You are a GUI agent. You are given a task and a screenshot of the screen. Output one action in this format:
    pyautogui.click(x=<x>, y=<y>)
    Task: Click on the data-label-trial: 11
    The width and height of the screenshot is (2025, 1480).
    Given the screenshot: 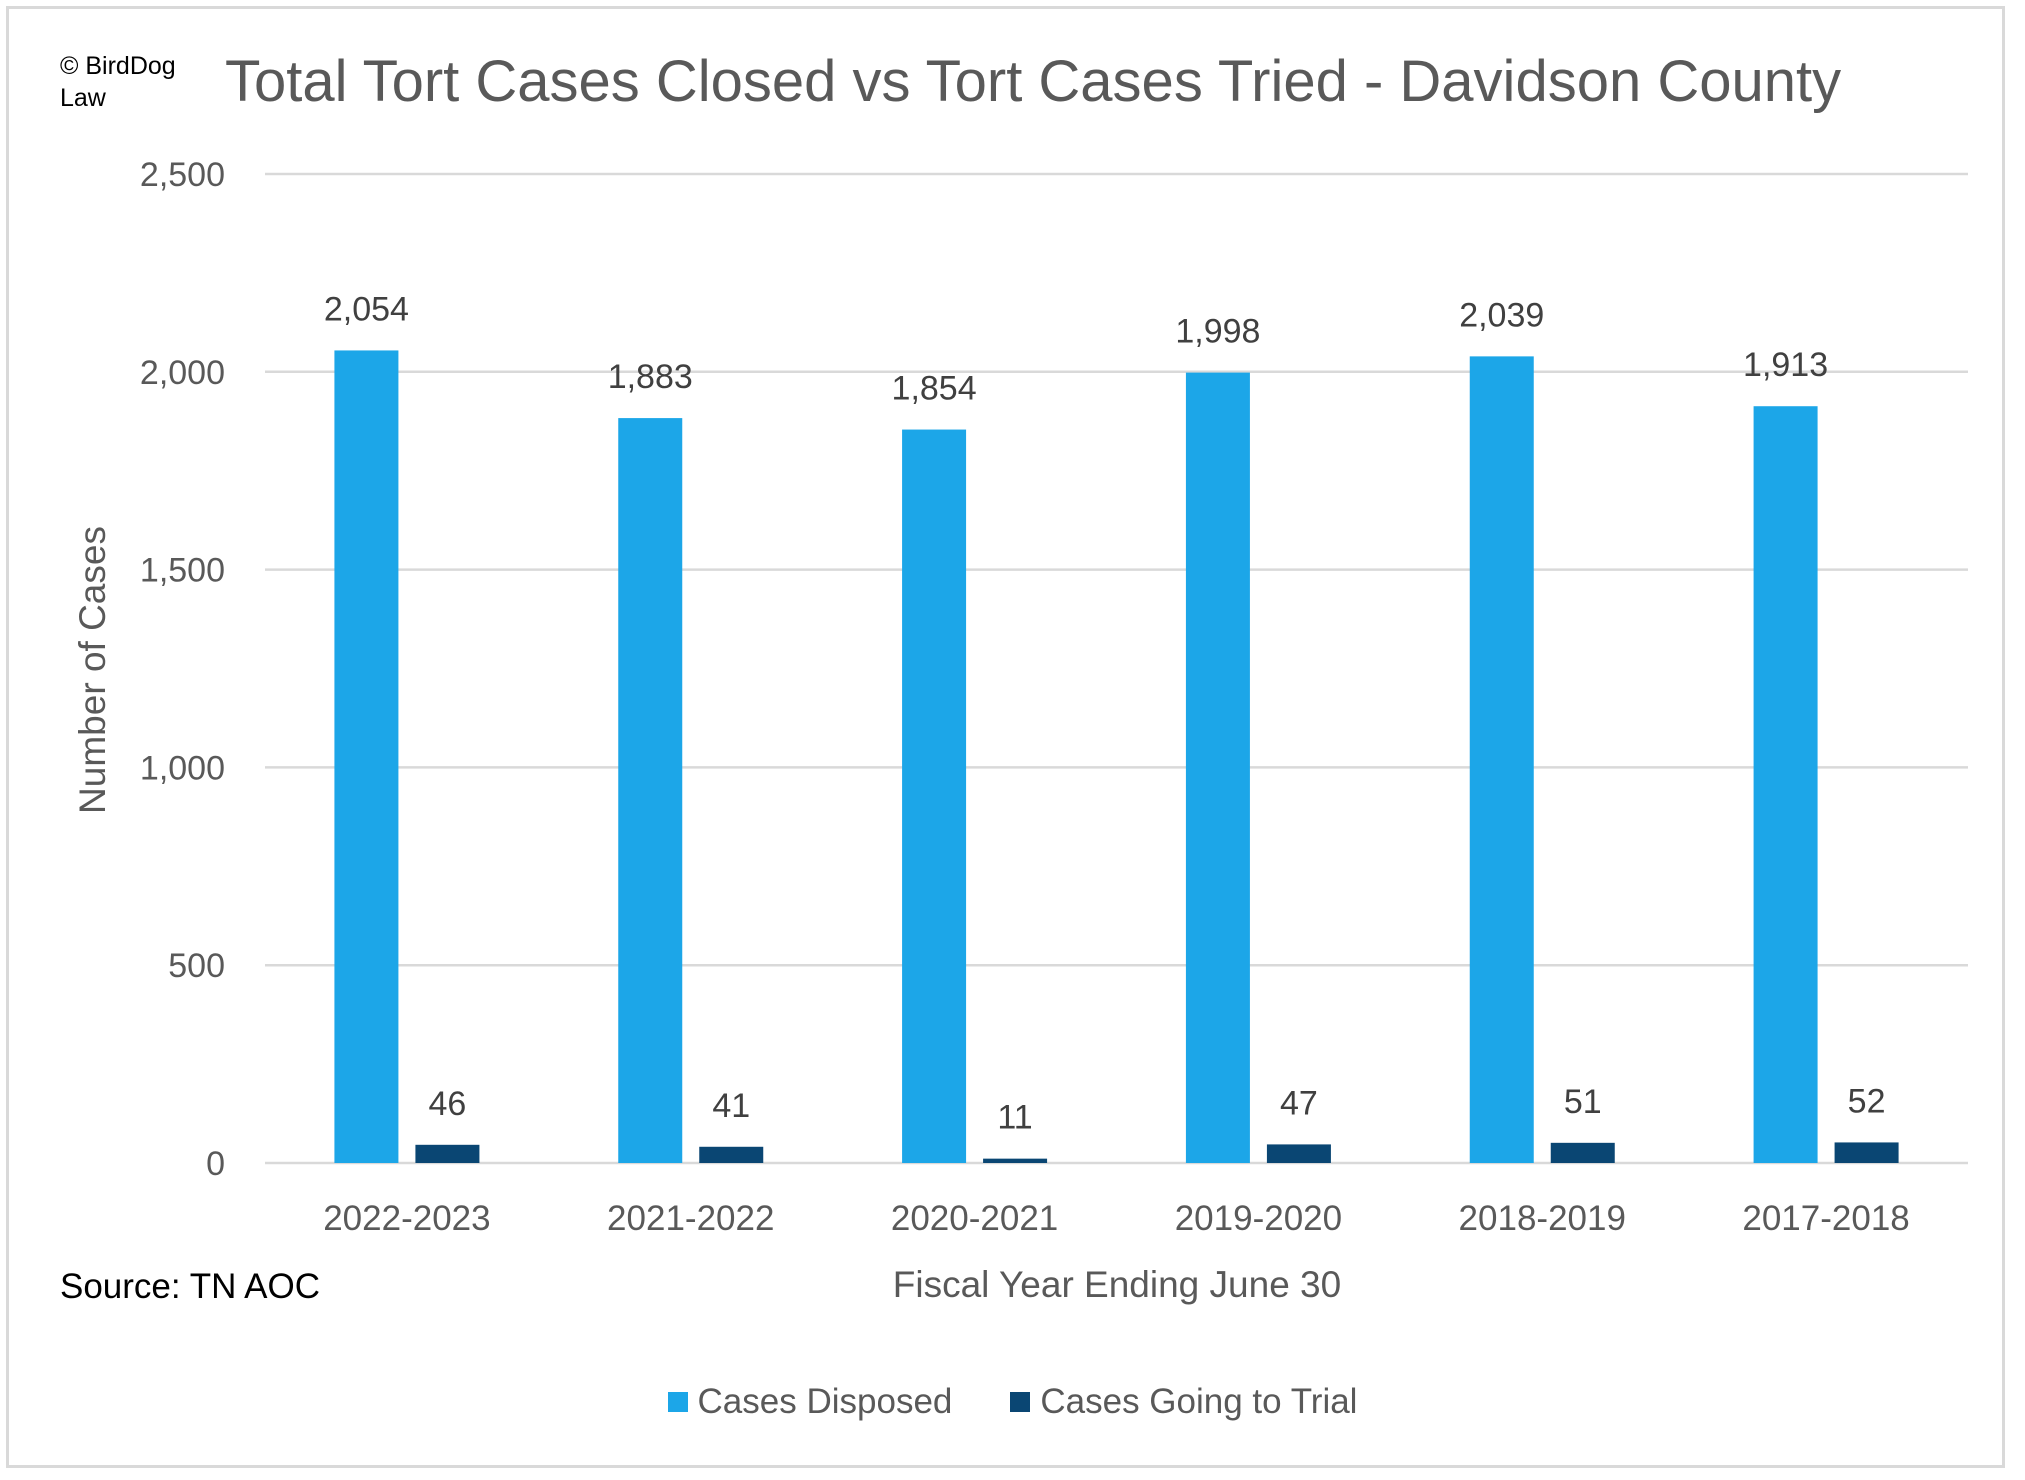 What is the action you would take?
    pyautogui.click(x=1014, y=1118)
    